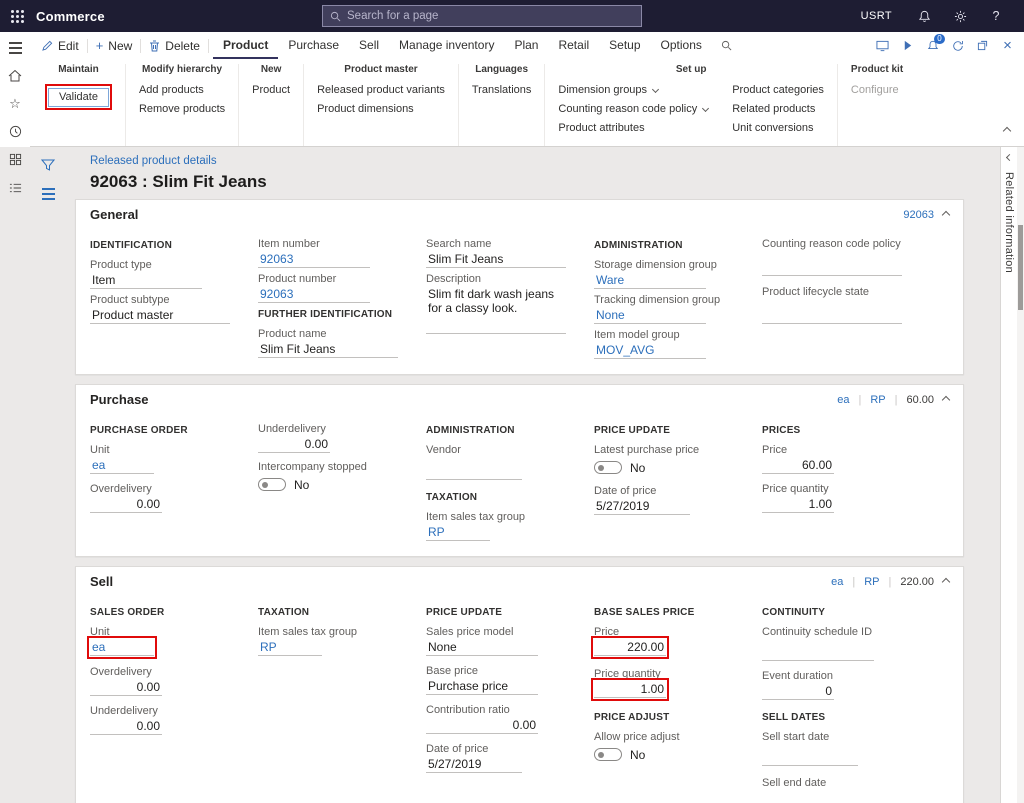  I want to click on sell-price-quantity-input: 1.00, so click(630, 689).